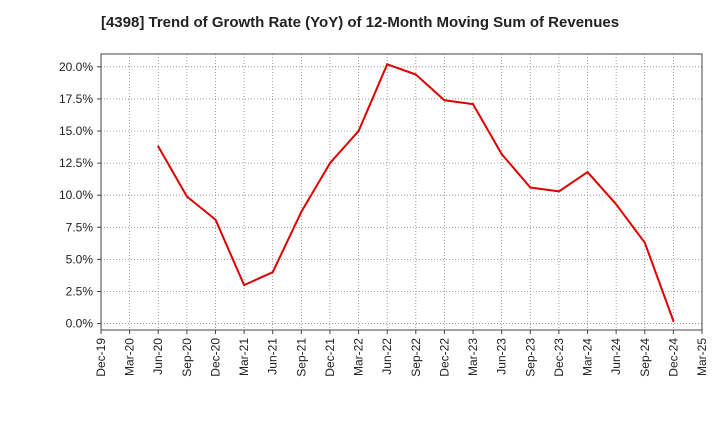 The width and height of the screenshot is (720, 440). I want to click on x-tick-label: Sep-24, so click(645, 357).